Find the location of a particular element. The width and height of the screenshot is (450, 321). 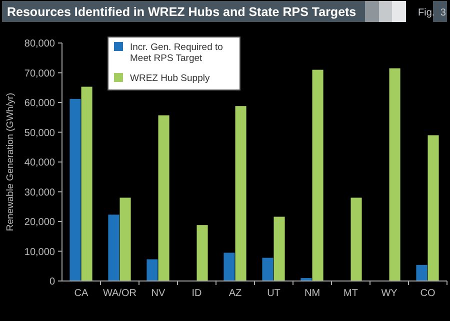

chart-title: Resources Identified in WREZ Hubs and State RPS Targets is located at coordinates (181, 12).